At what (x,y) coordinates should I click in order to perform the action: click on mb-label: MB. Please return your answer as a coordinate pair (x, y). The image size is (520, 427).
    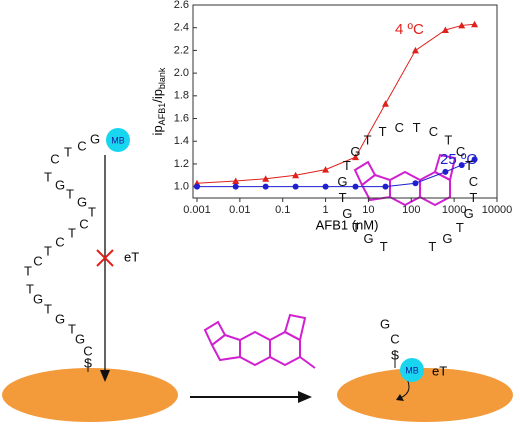
    Looking at the image, I should click on (412, 370).